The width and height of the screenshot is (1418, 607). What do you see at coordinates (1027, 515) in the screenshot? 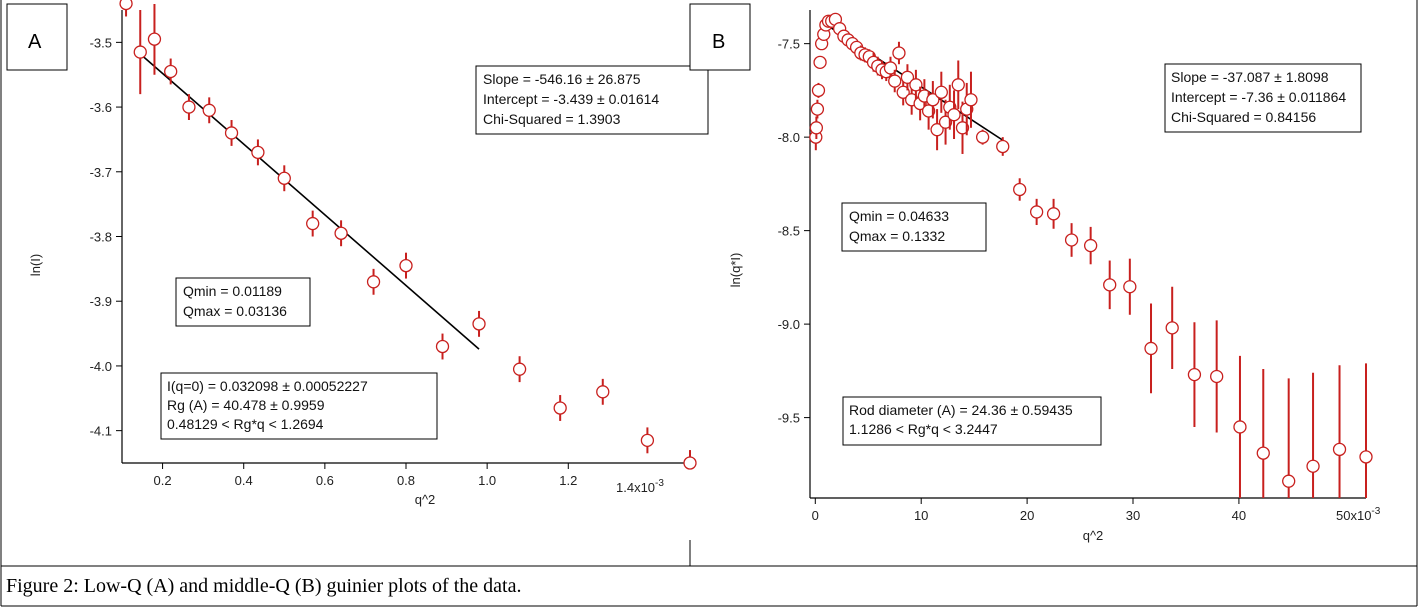
I see `x-tick-label-b: 20` at bounding box center [1027, 515].